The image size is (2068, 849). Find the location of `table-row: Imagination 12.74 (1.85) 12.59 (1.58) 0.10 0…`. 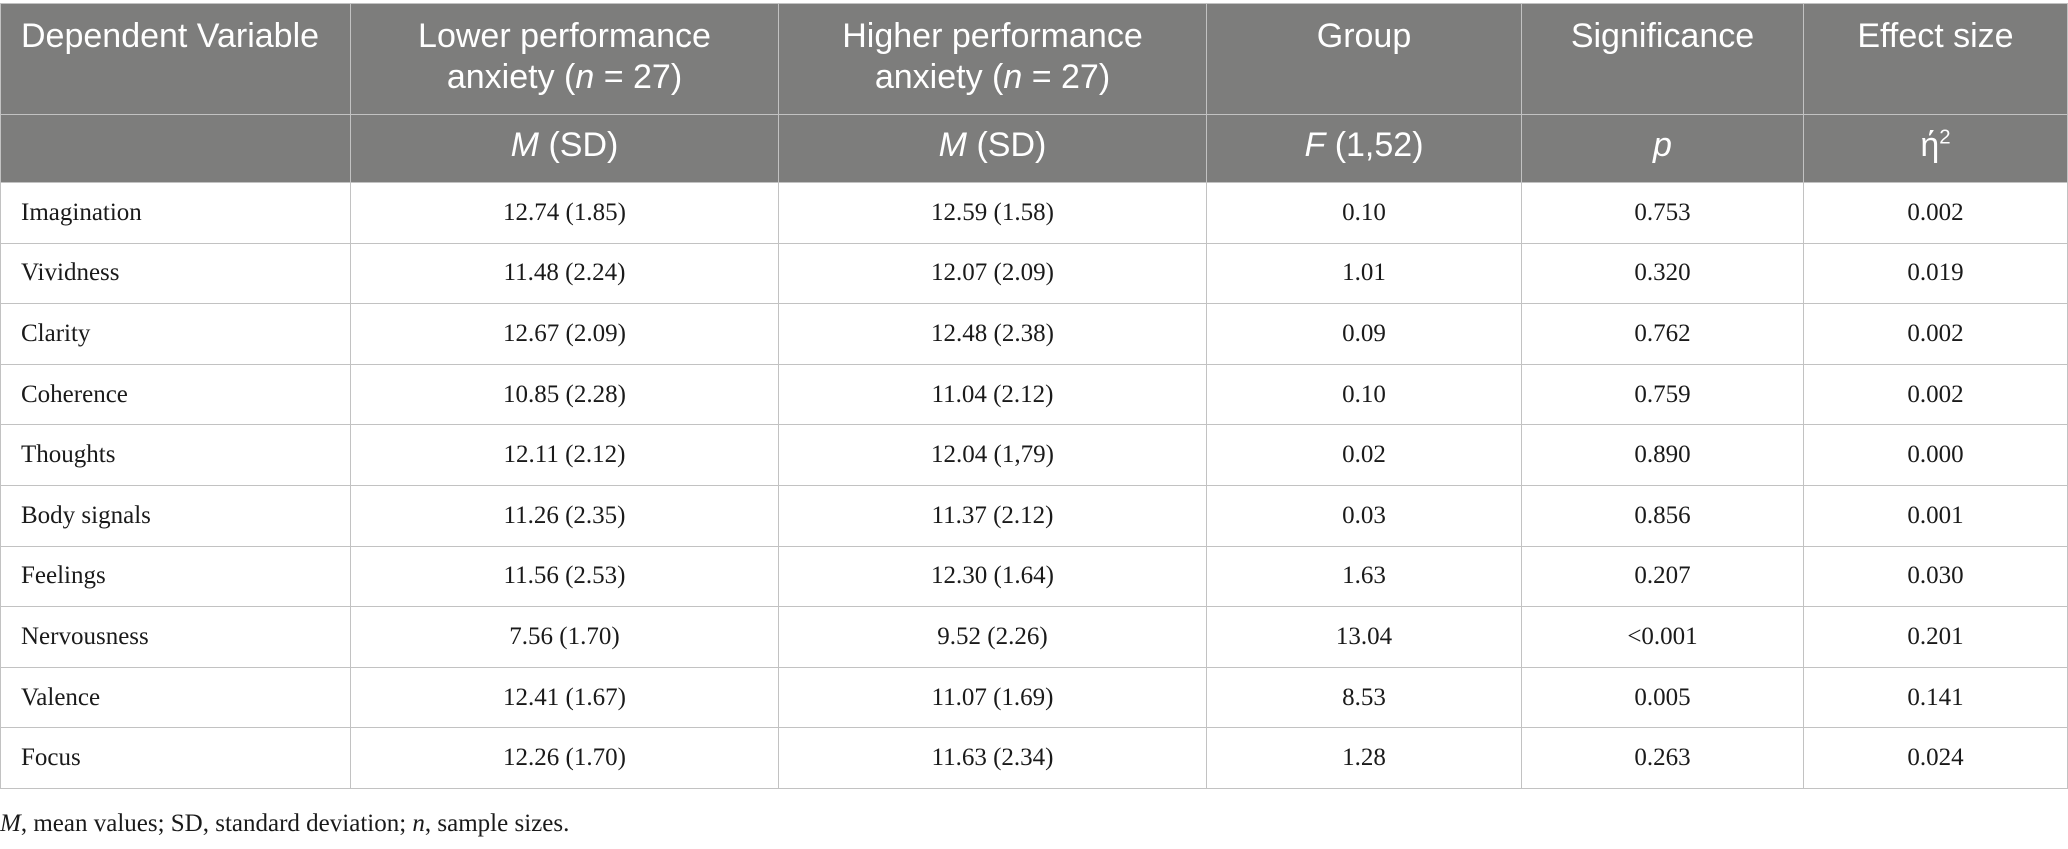

table-row: Imagination 12.74 (1.85) 12.59 (1.58) 0.10 0… is located at coordinates (1034, 213).